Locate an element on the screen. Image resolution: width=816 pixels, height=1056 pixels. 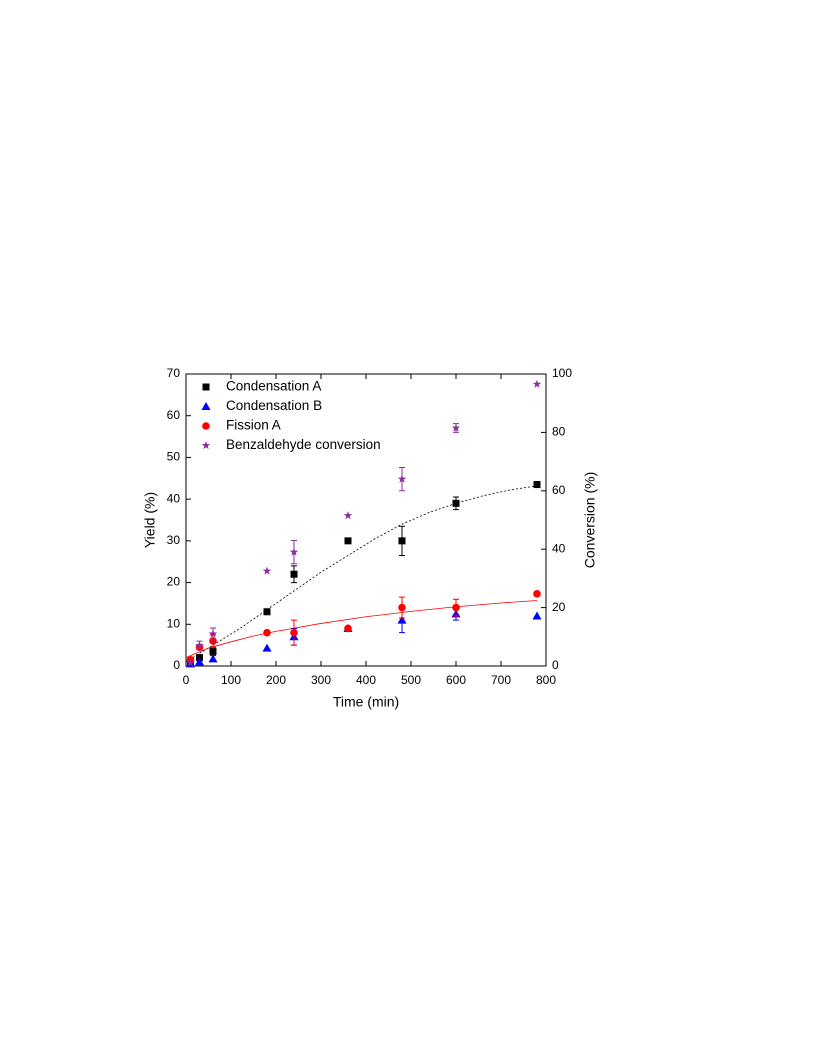
y2-tick-label: 20 is located at coordinates (559, 607).